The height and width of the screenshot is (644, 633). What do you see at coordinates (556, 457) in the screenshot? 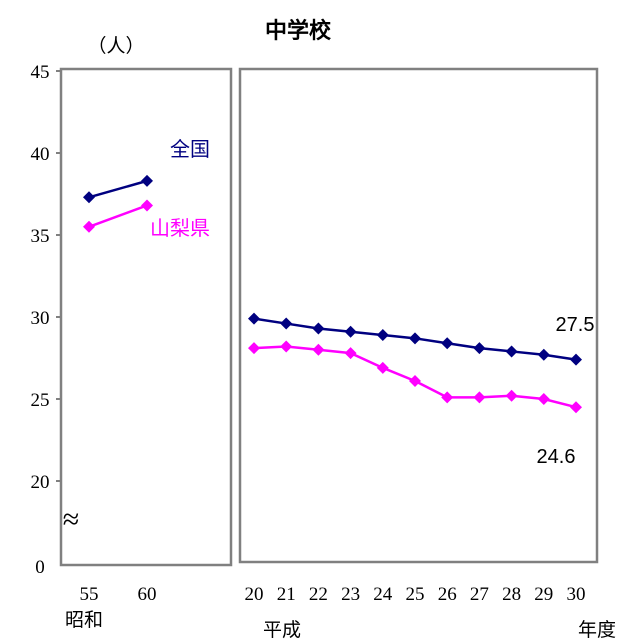
I see `annotation-yamanashi-last: 24.6` at bounding box center [556, 457].